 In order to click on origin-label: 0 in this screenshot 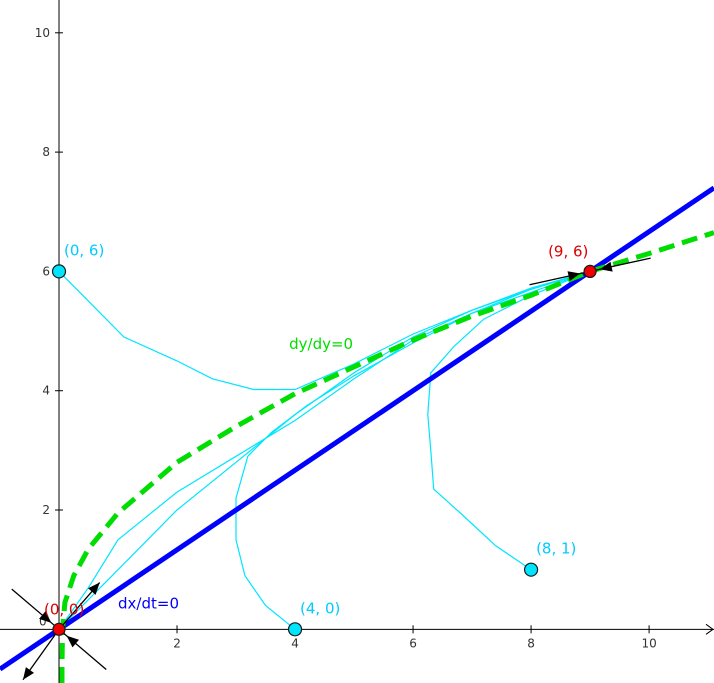, I will do `click(43, 621)`.